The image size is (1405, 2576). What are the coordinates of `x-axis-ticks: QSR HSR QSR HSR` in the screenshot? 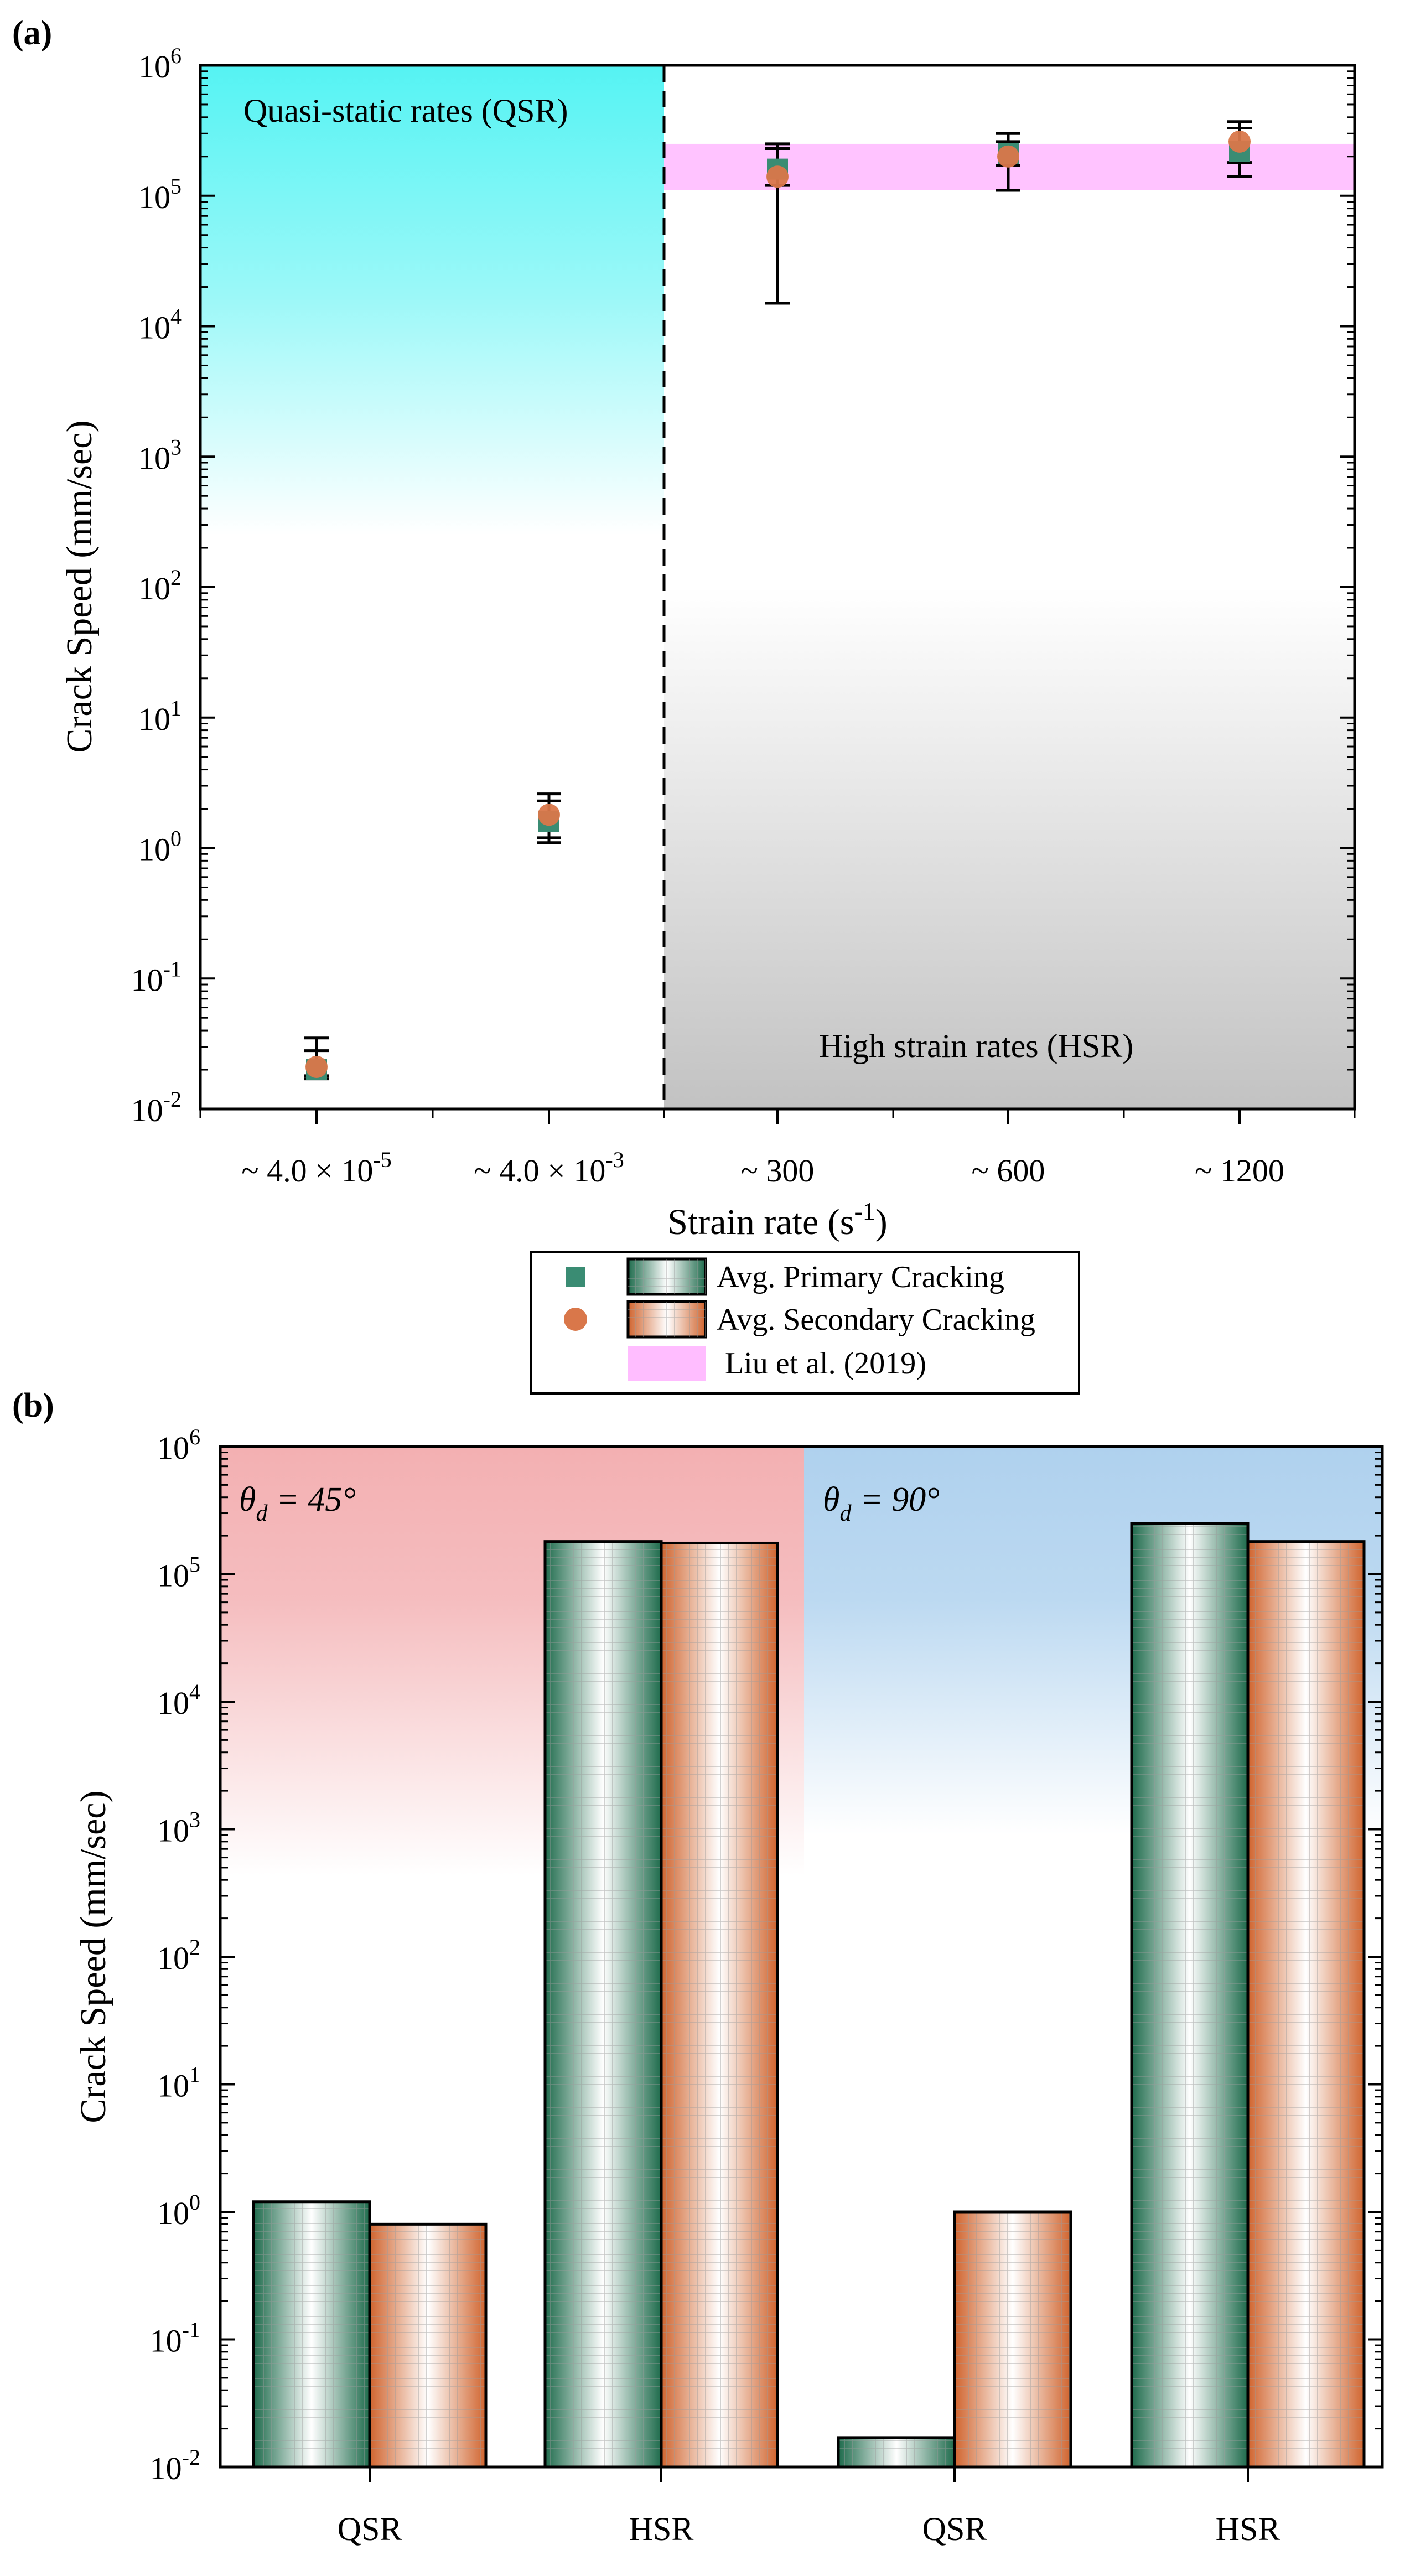 It's located at (809, 2507).